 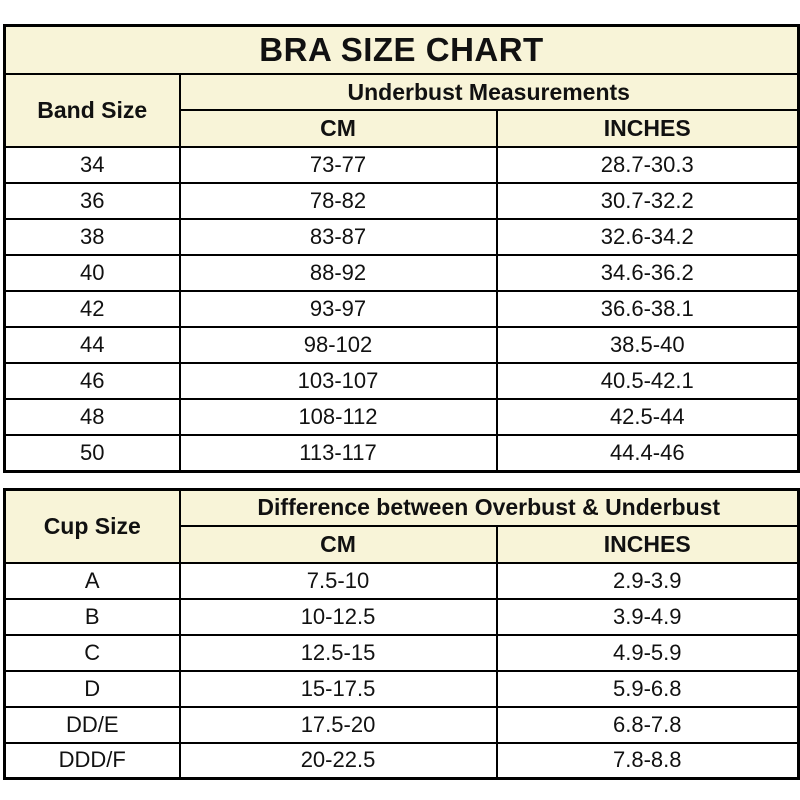 I want to click on table-row: 42 93-97 36.6-38.1, so click(x=401, y=309).